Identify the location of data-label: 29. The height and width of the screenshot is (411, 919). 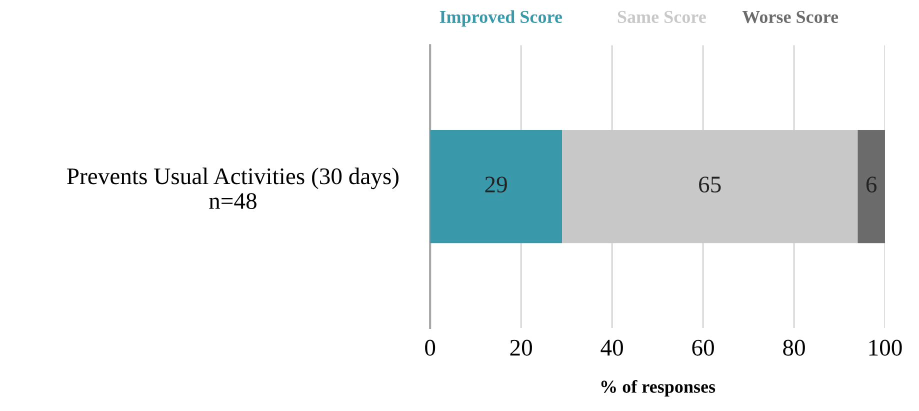
(496, 184).